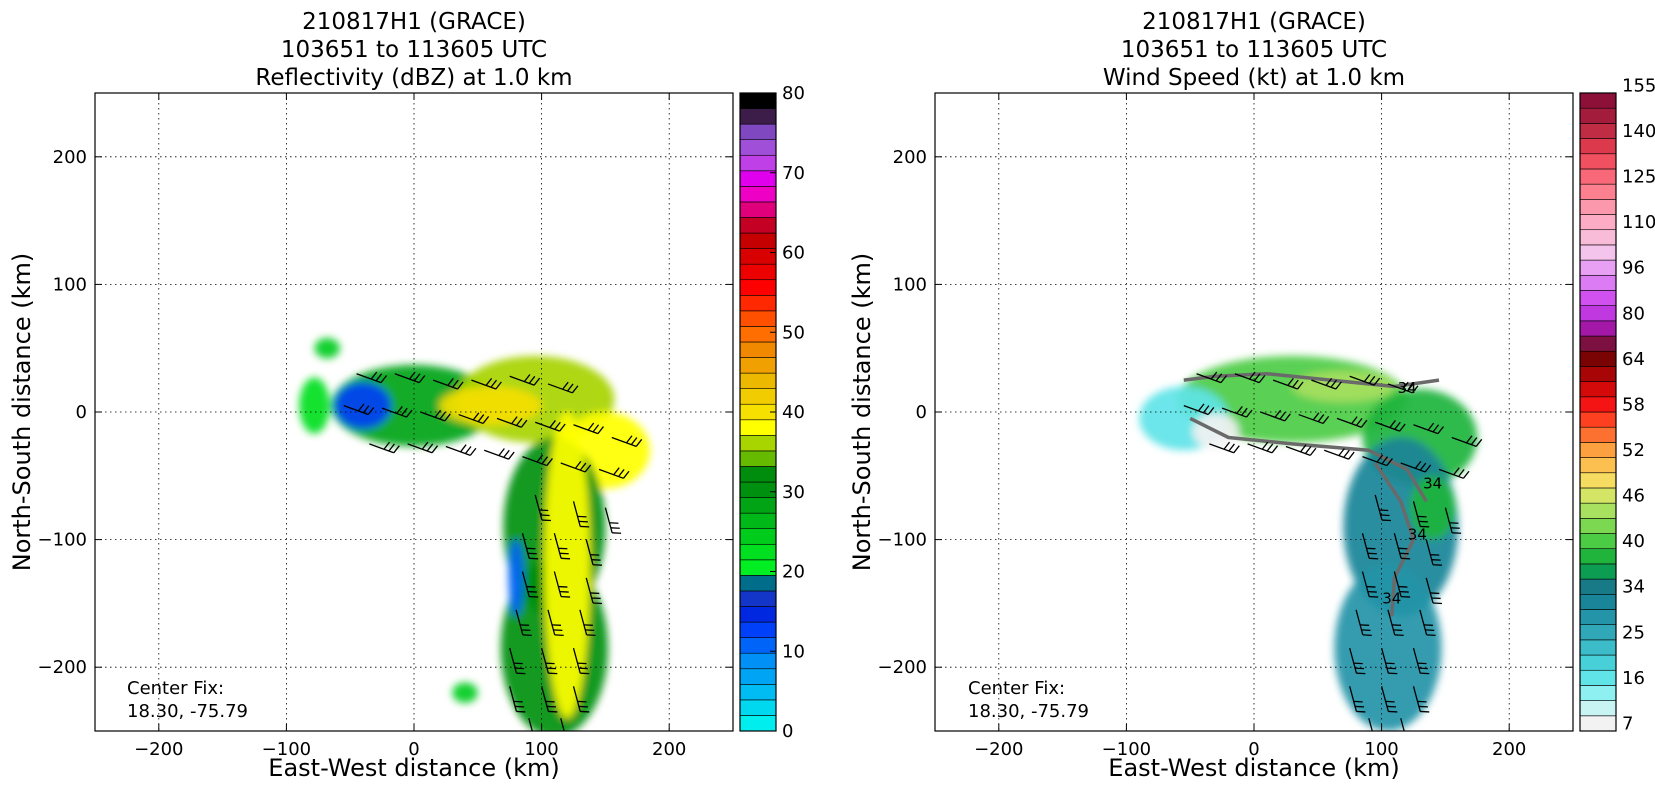  I want to click on colorbar-tick-label-8: 64, so click(1633, 359).